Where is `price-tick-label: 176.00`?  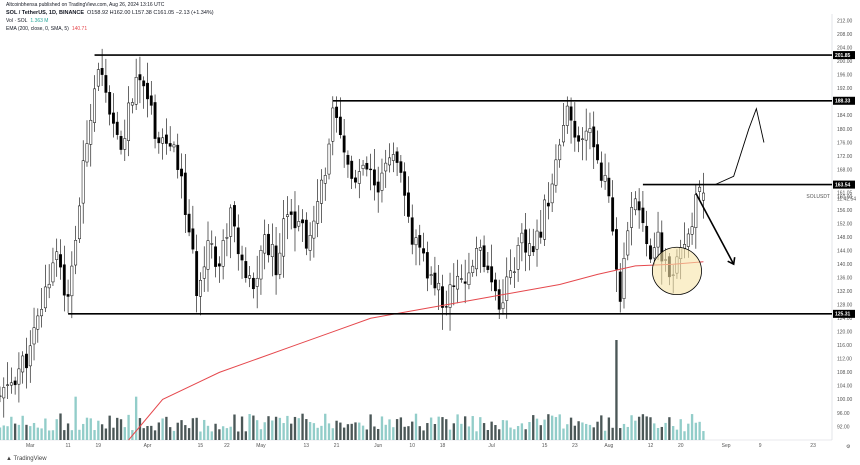 price-tick-label: 176.00 is located at coordinates (845, 143).